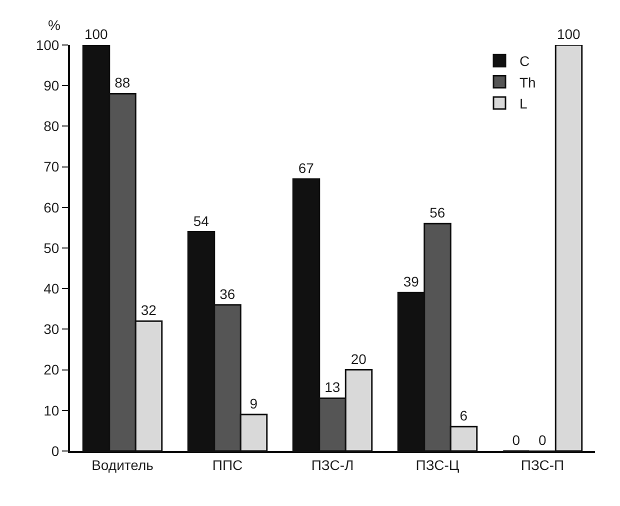 The width and height of the screenshot is (620, 506). I want to click on y-tick-label: 90, so click(52, 86).